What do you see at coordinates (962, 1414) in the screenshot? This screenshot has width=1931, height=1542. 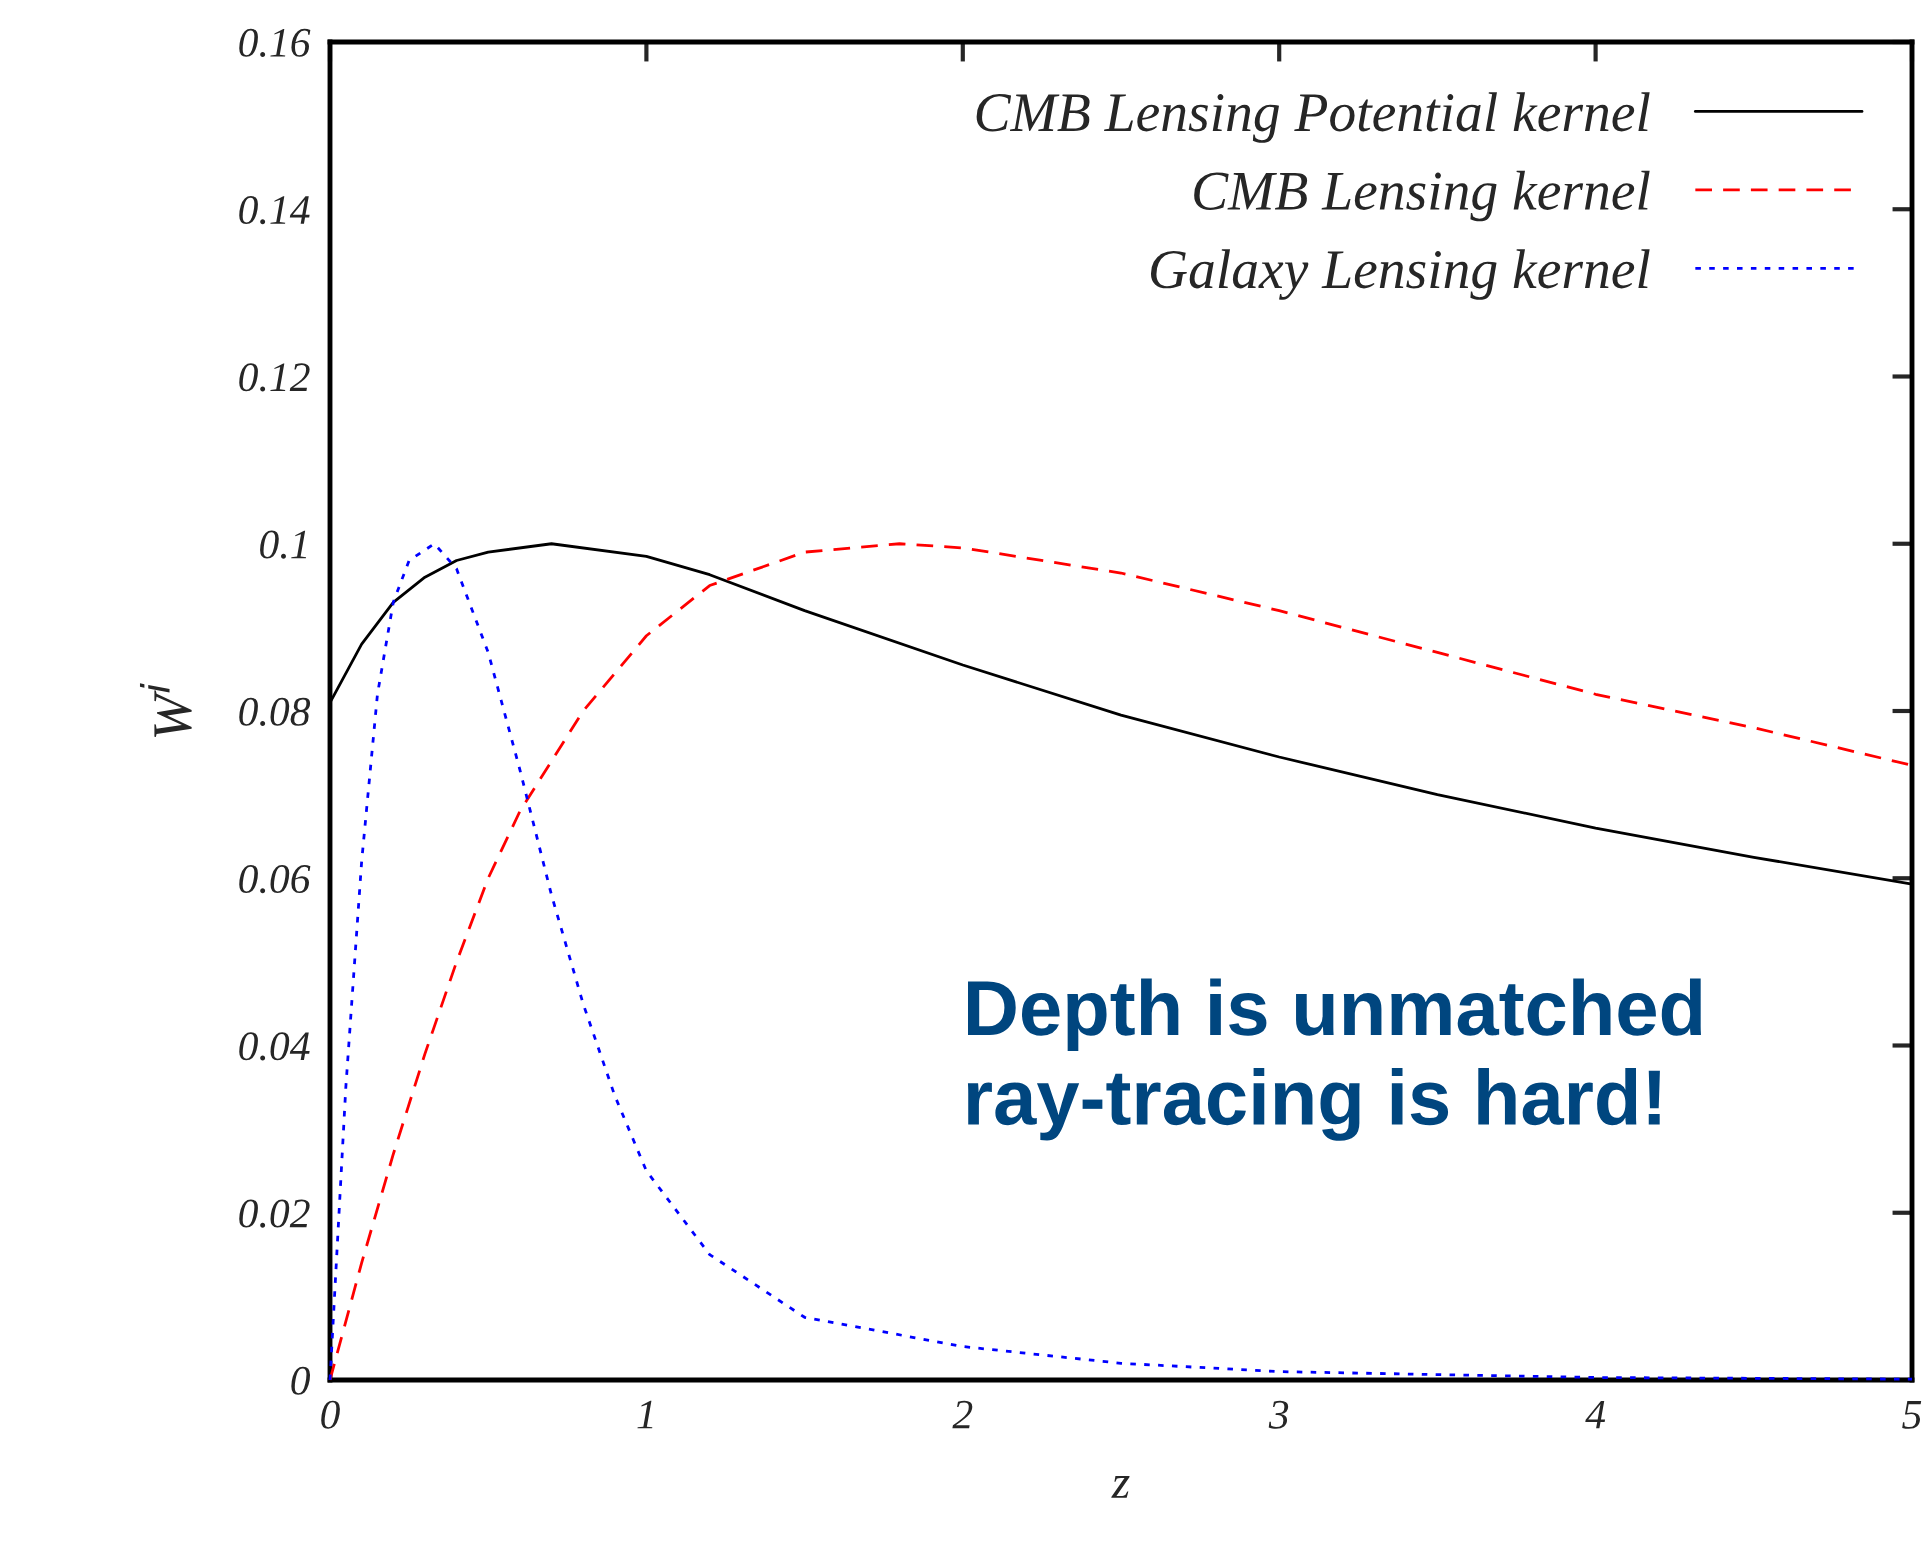 I see `x-tick-label: 2` at bounding box center [962, 1414].